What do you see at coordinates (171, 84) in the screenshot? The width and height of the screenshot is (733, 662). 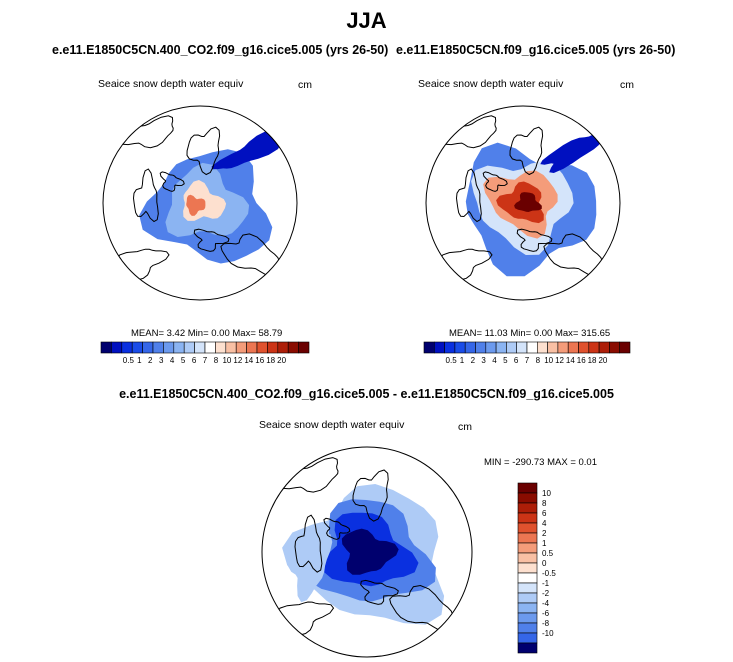 I see `panel1-variable: Seaice snow depth water equiv` at bounding box center [171, 84].